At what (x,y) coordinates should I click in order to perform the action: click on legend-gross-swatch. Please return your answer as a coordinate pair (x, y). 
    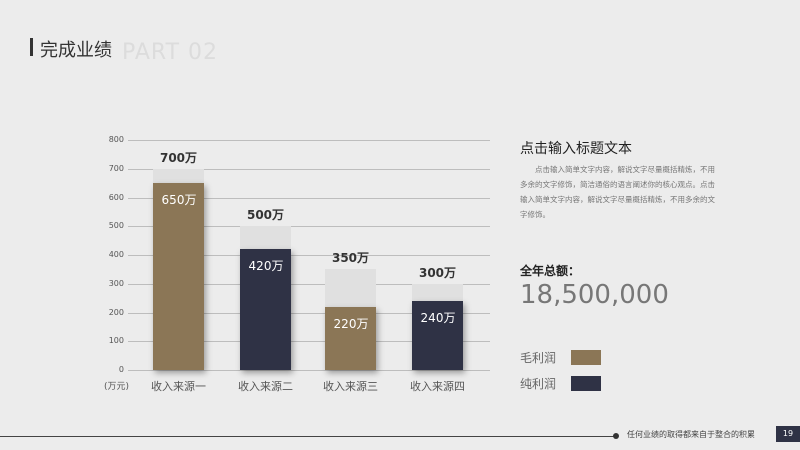
    Looking at the image, I should click on (586, 357).